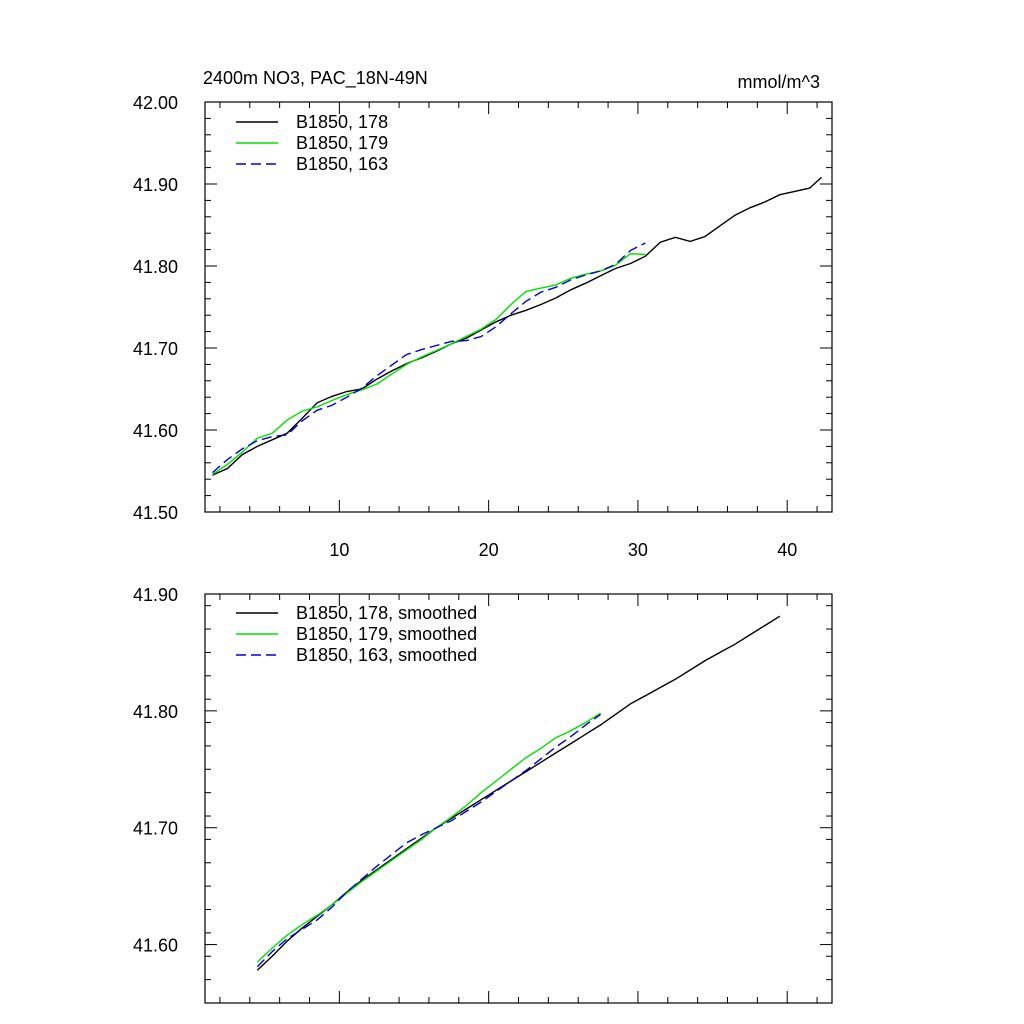  What do you see at coordinates (386, 634) in the screenshot?
I see `legend-label: B1850, 179, smoothed` at bounding box center [386, 634].